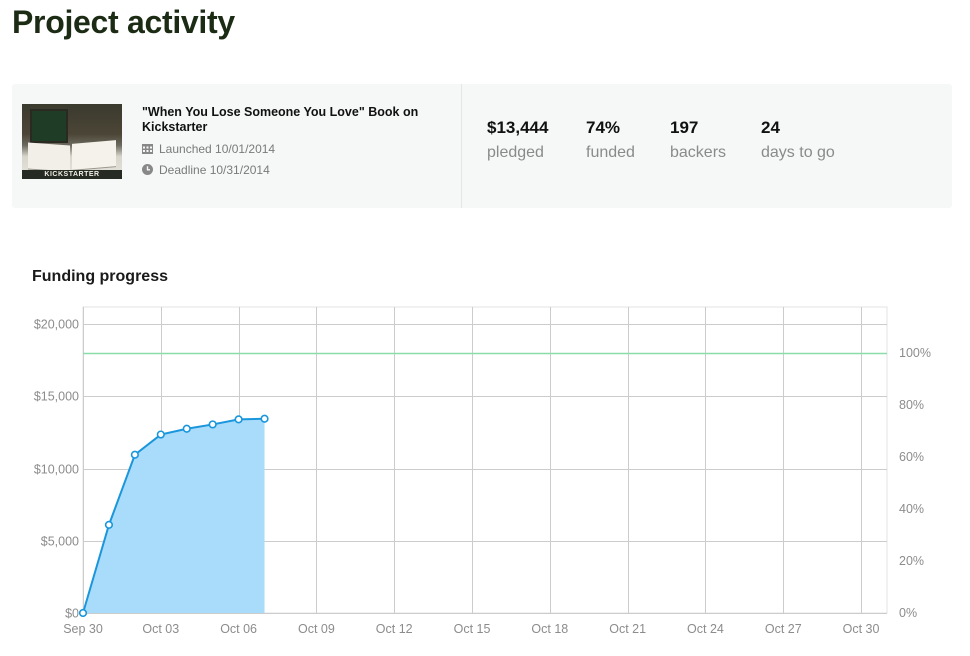 This screenshot has width=970, height=656. I want to click on stat-backers: 197 backers, so click(698, 140).